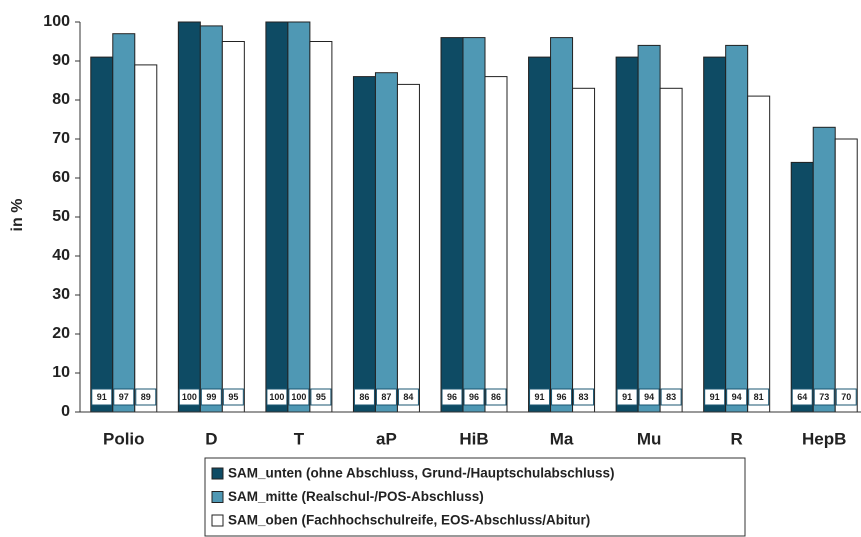 The image size is (861, 537). Describe the element at coordinates (61, 216) in the screenshot. I see `y-tick-label: 50` at that location.